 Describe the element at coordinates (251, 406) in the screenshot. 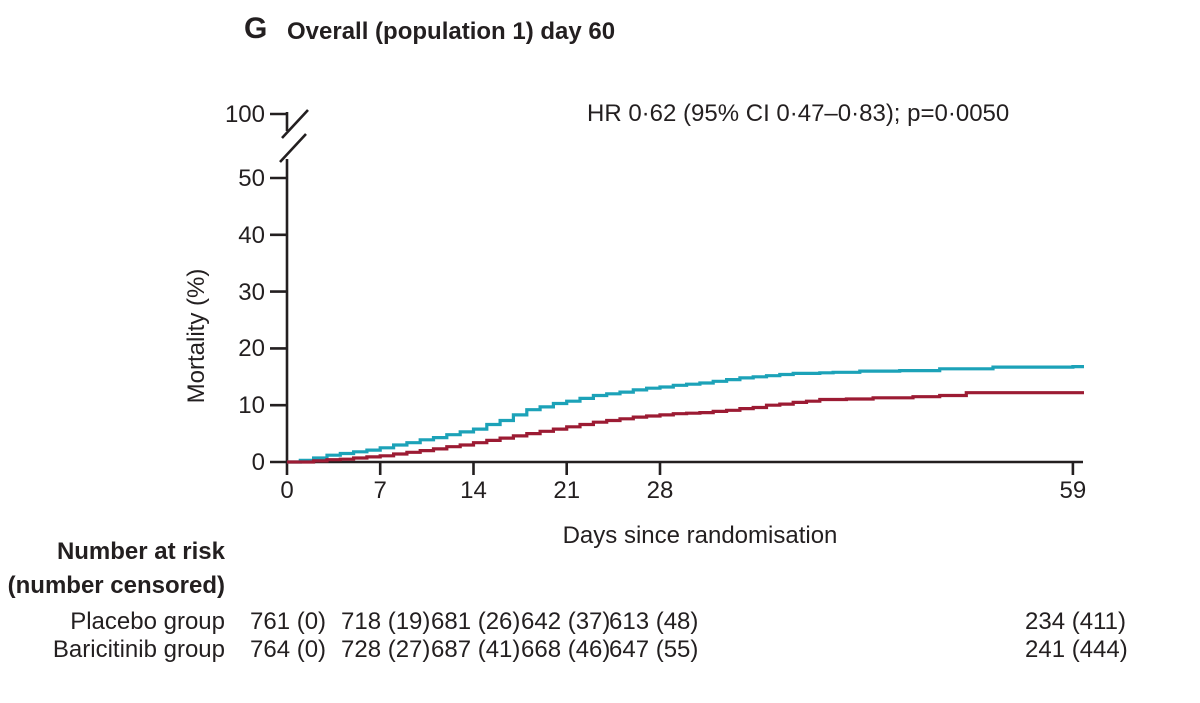

I see `y-tick-label-10: 10` at that location.